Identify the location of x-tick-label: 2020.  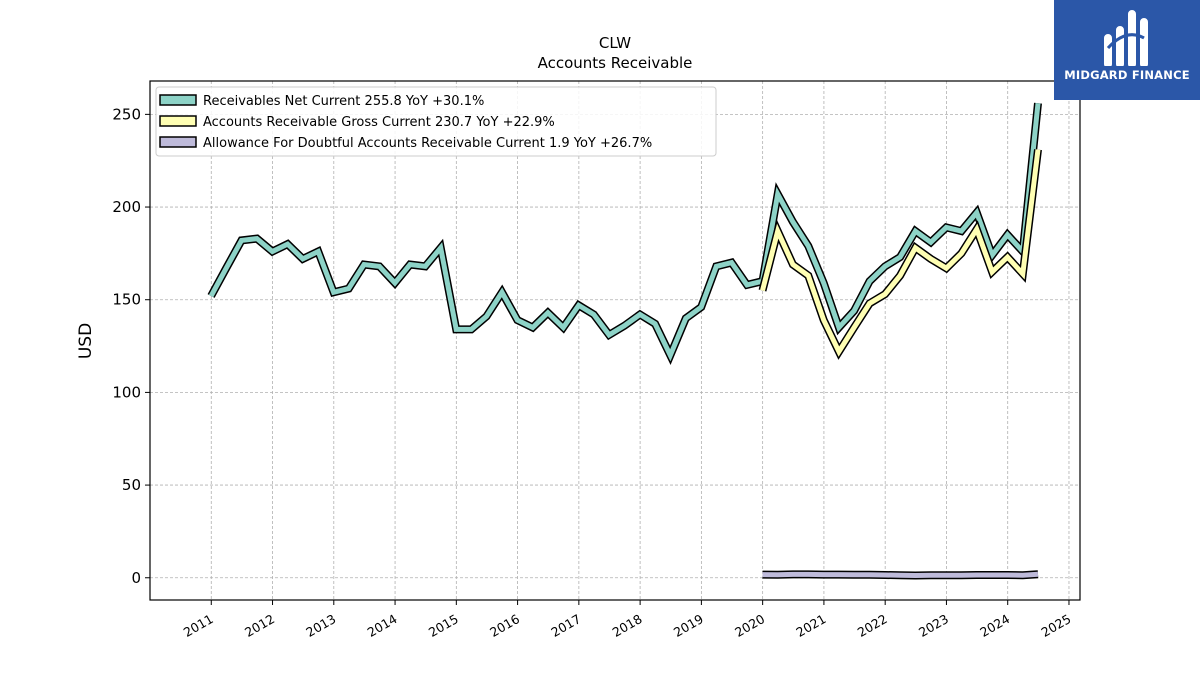
(749, 625).